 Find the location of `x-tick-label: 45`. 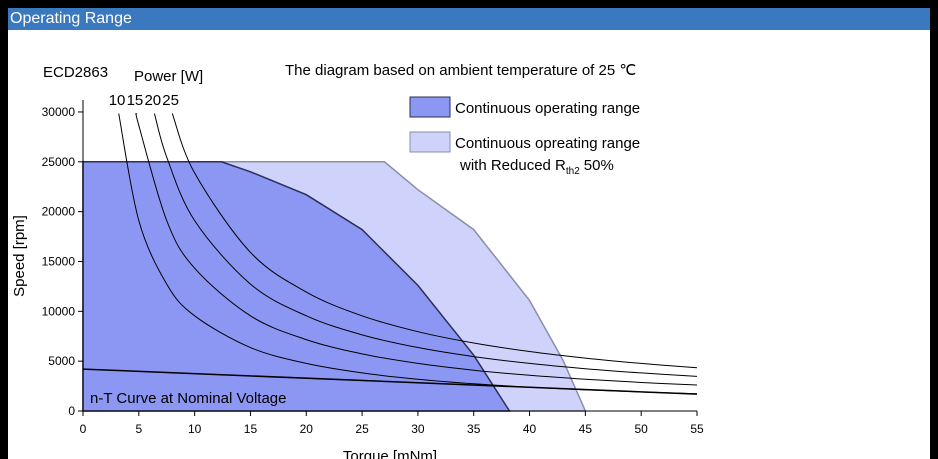

x-tick-label: 45 is located at coordinates (586, 429).